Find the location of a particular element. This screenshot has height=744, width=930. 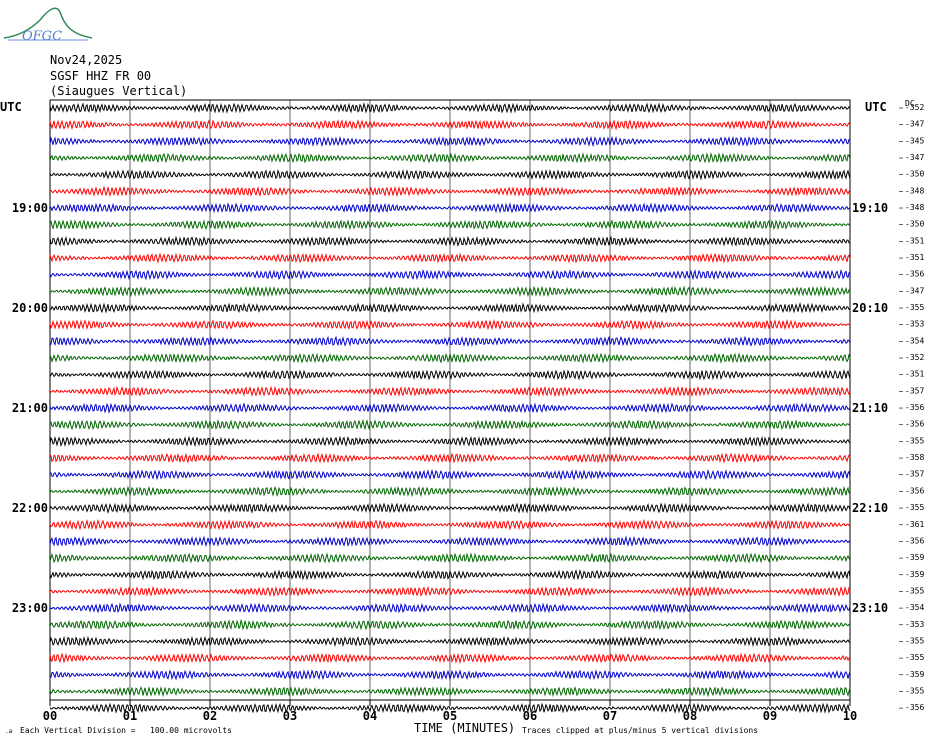

left-hour-label: 19:00 is located at coordinates (30, 208).